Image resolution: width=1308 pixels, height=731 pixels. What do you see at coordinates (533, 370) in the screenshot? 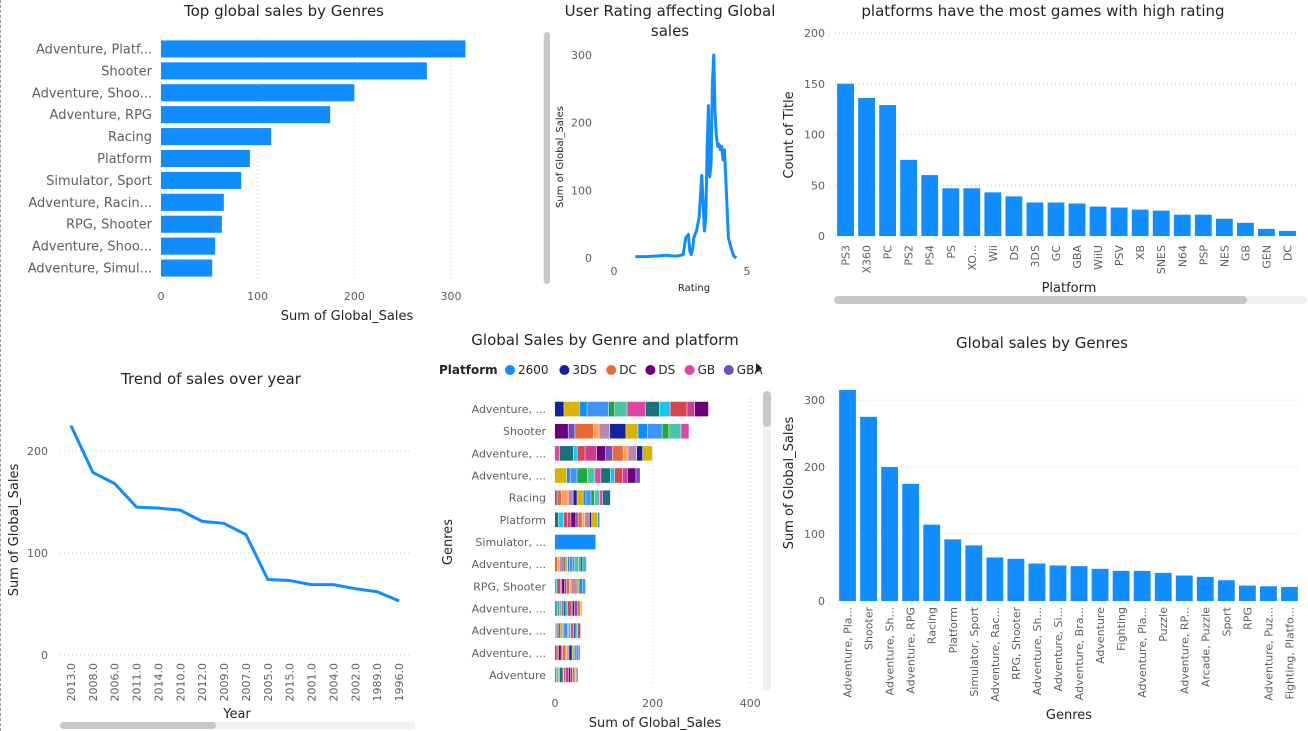
I see `legend-label: 2600` at bounding box center [533, 370].